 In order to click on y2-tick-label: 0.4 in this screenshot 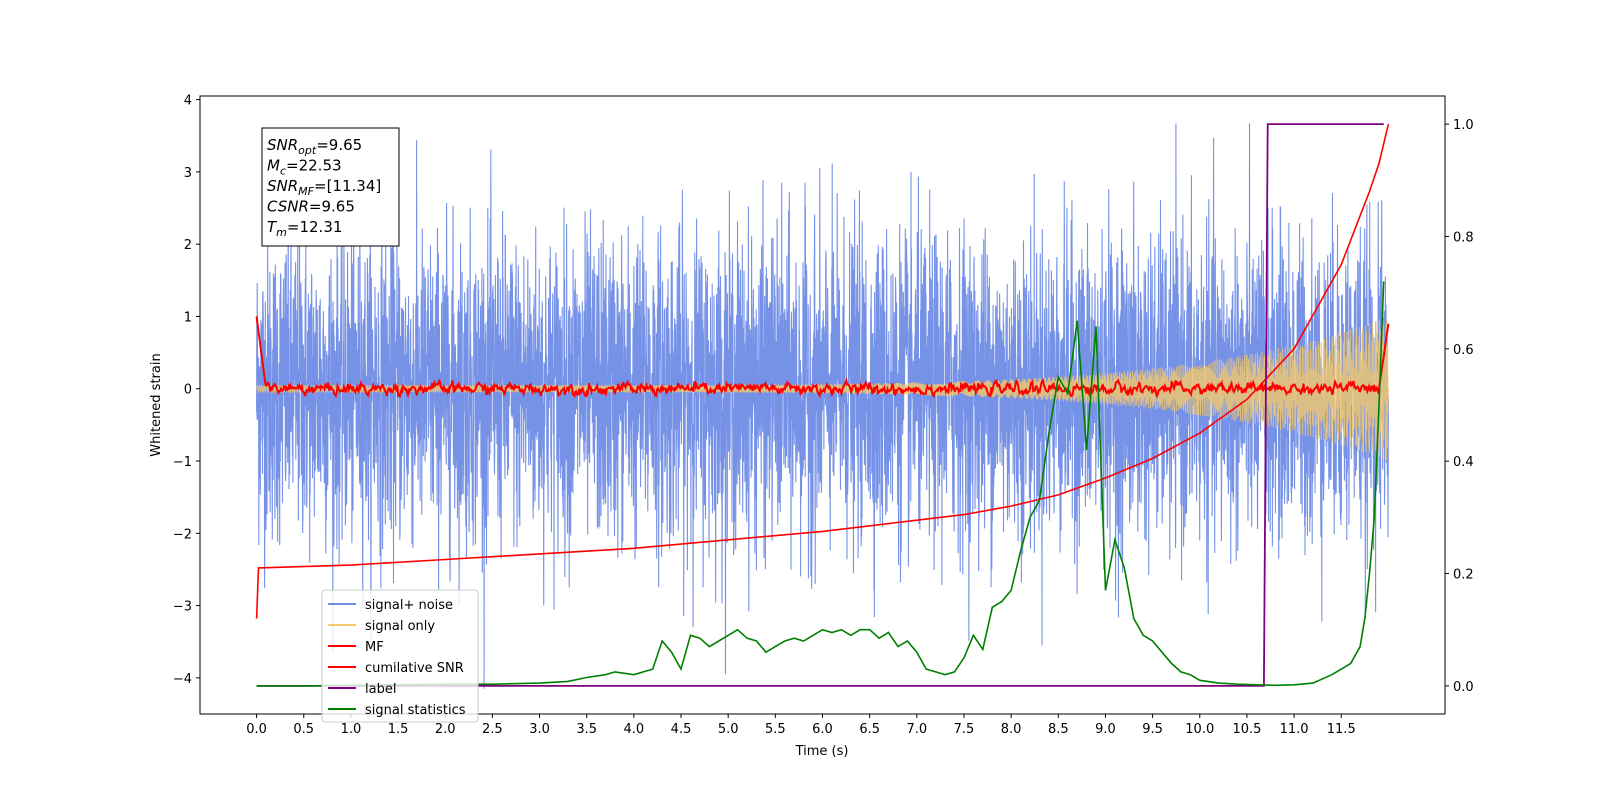, I will do `click(1463, 462)`.